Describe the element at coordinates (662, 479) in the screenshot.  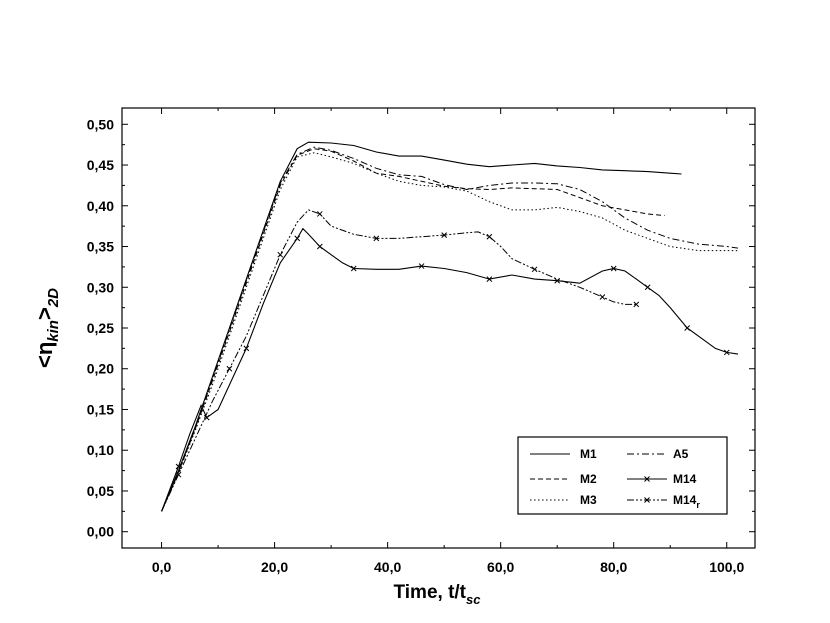
I see `legend-item: M14` at that location.